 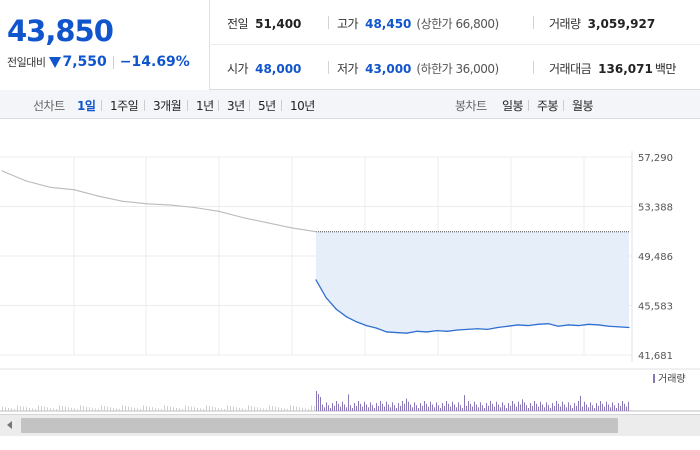 I want to click on candle-tab-monthly: 월봉, so click(x=583, y=106).